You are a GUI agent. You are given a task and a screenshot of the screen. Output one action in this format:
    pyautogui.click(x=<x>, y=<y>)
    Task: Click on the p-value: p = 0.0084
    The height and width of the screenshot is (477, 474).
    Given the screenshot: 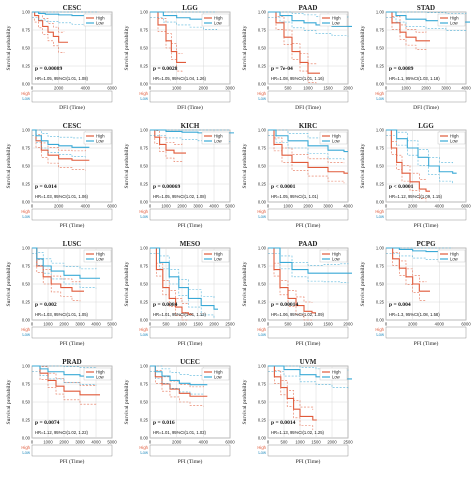 What is the action you would take?
    pyautogui.click(x=165, y=305)
    